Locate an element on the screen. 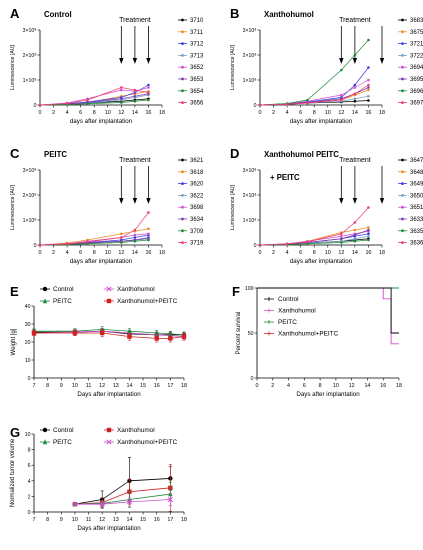  x-tick-label: 17 is located at coordinates (170, 386).